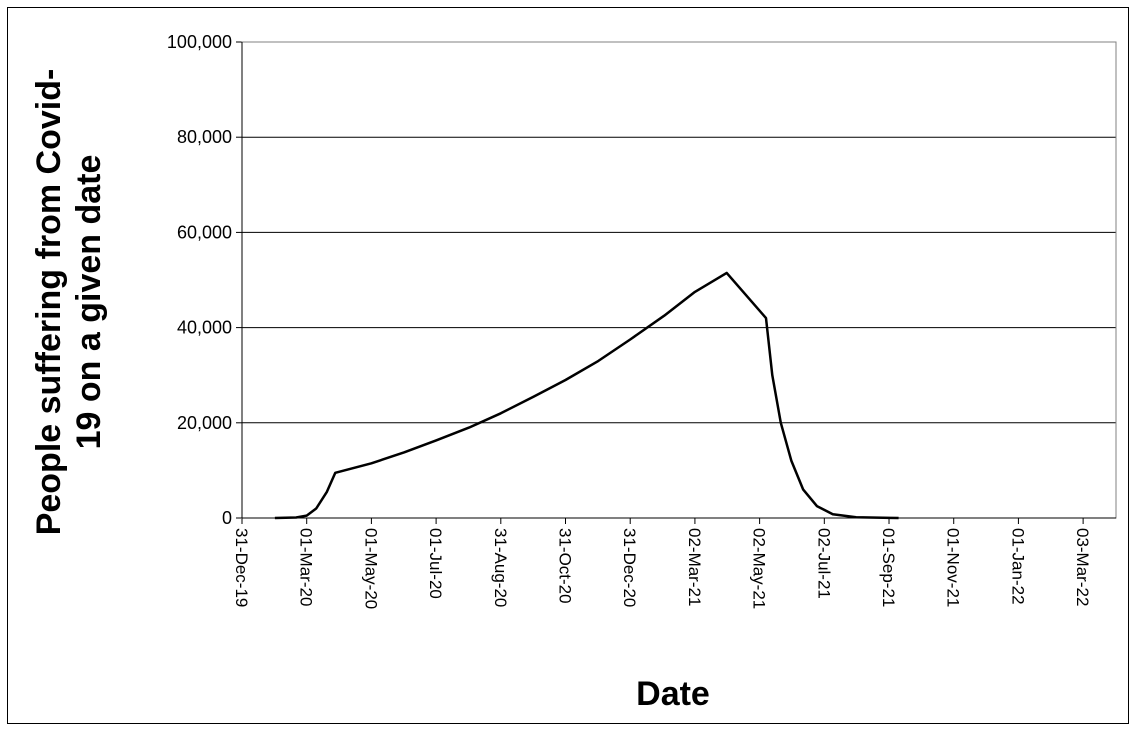 This screenshot has height=731, width=1136. What do you see at coordinates (759, 568) in the screenshot?
I see `x-tick-label-8: 02-May-21` at bounding box center [759, 568].